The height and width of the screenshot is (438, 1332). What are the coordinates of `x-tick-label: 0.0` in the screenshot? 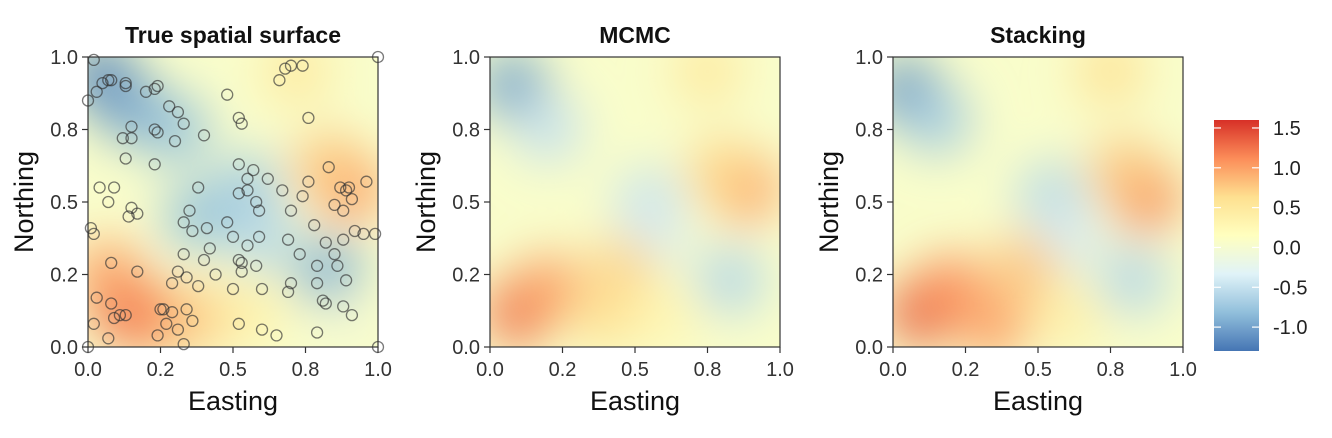 It's located at (88, 370).